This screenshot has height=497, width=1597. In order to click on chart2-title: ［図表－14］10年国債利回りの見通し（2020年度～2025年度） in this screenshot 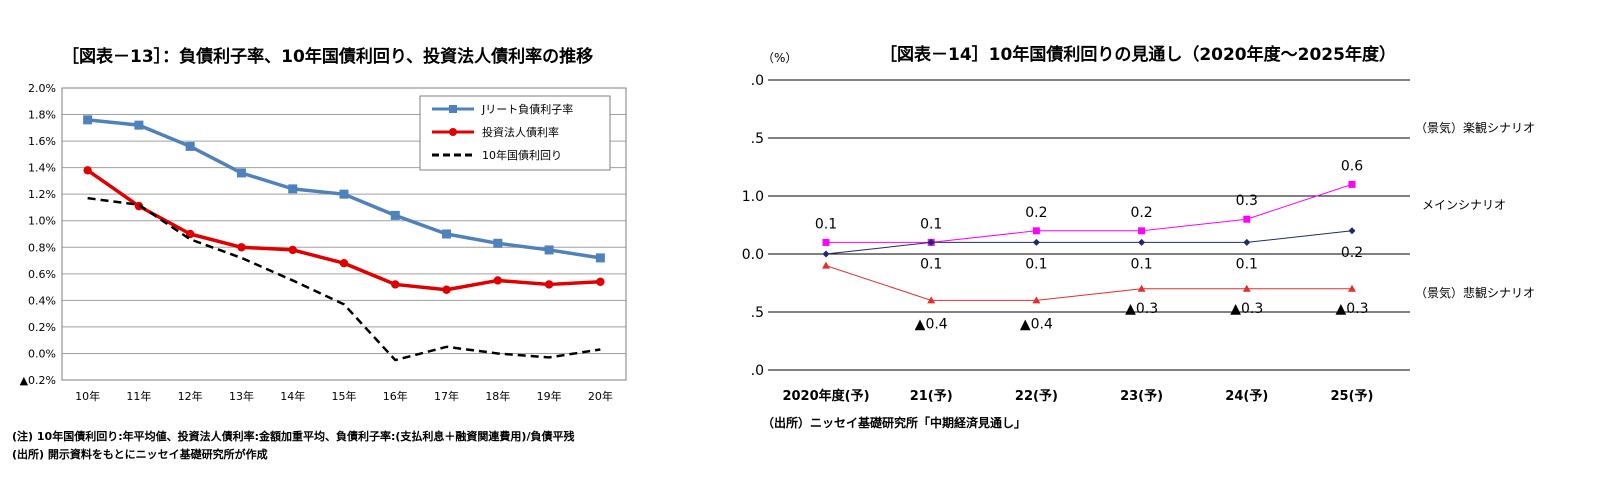, I will do `click(1138, 55)`.